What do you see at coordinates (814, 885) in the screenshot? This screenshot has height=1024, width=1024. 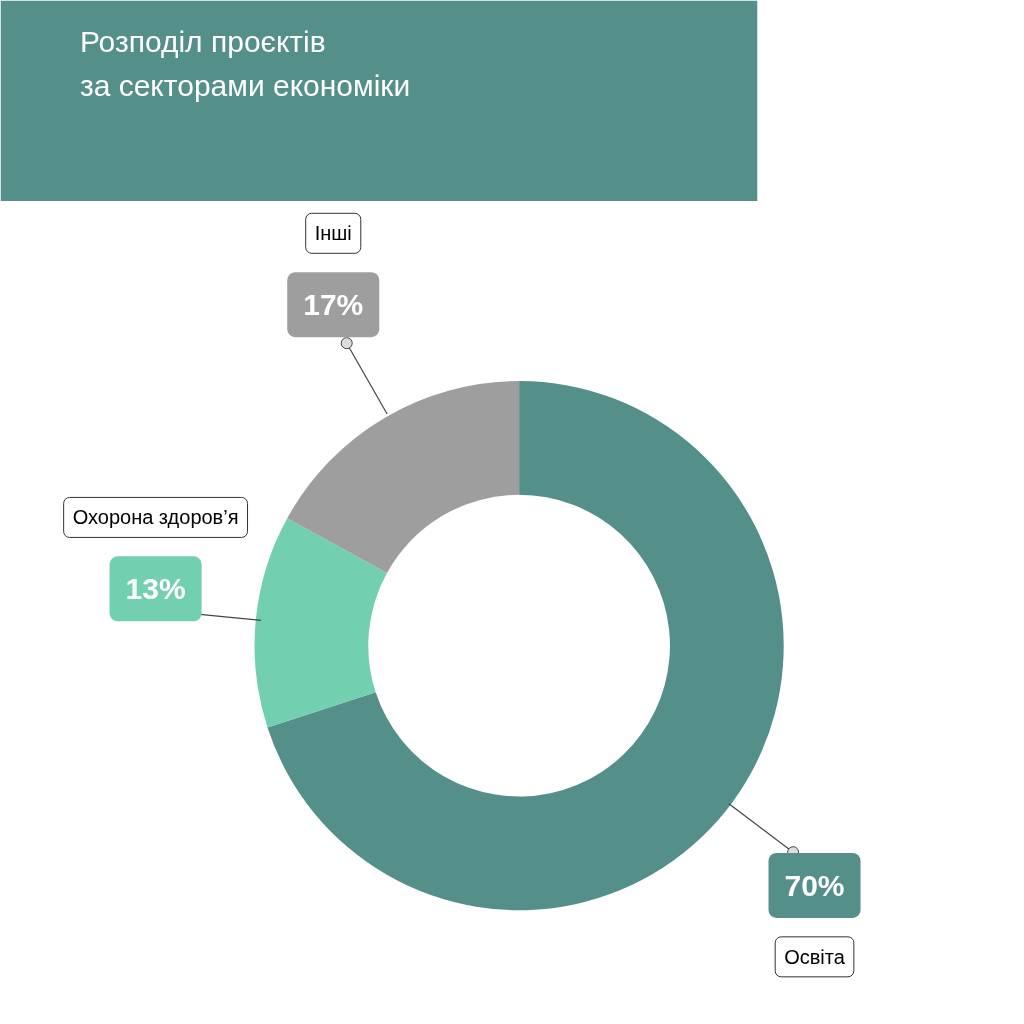 I see `data-label: 70%` at bounding box center [814, 885].